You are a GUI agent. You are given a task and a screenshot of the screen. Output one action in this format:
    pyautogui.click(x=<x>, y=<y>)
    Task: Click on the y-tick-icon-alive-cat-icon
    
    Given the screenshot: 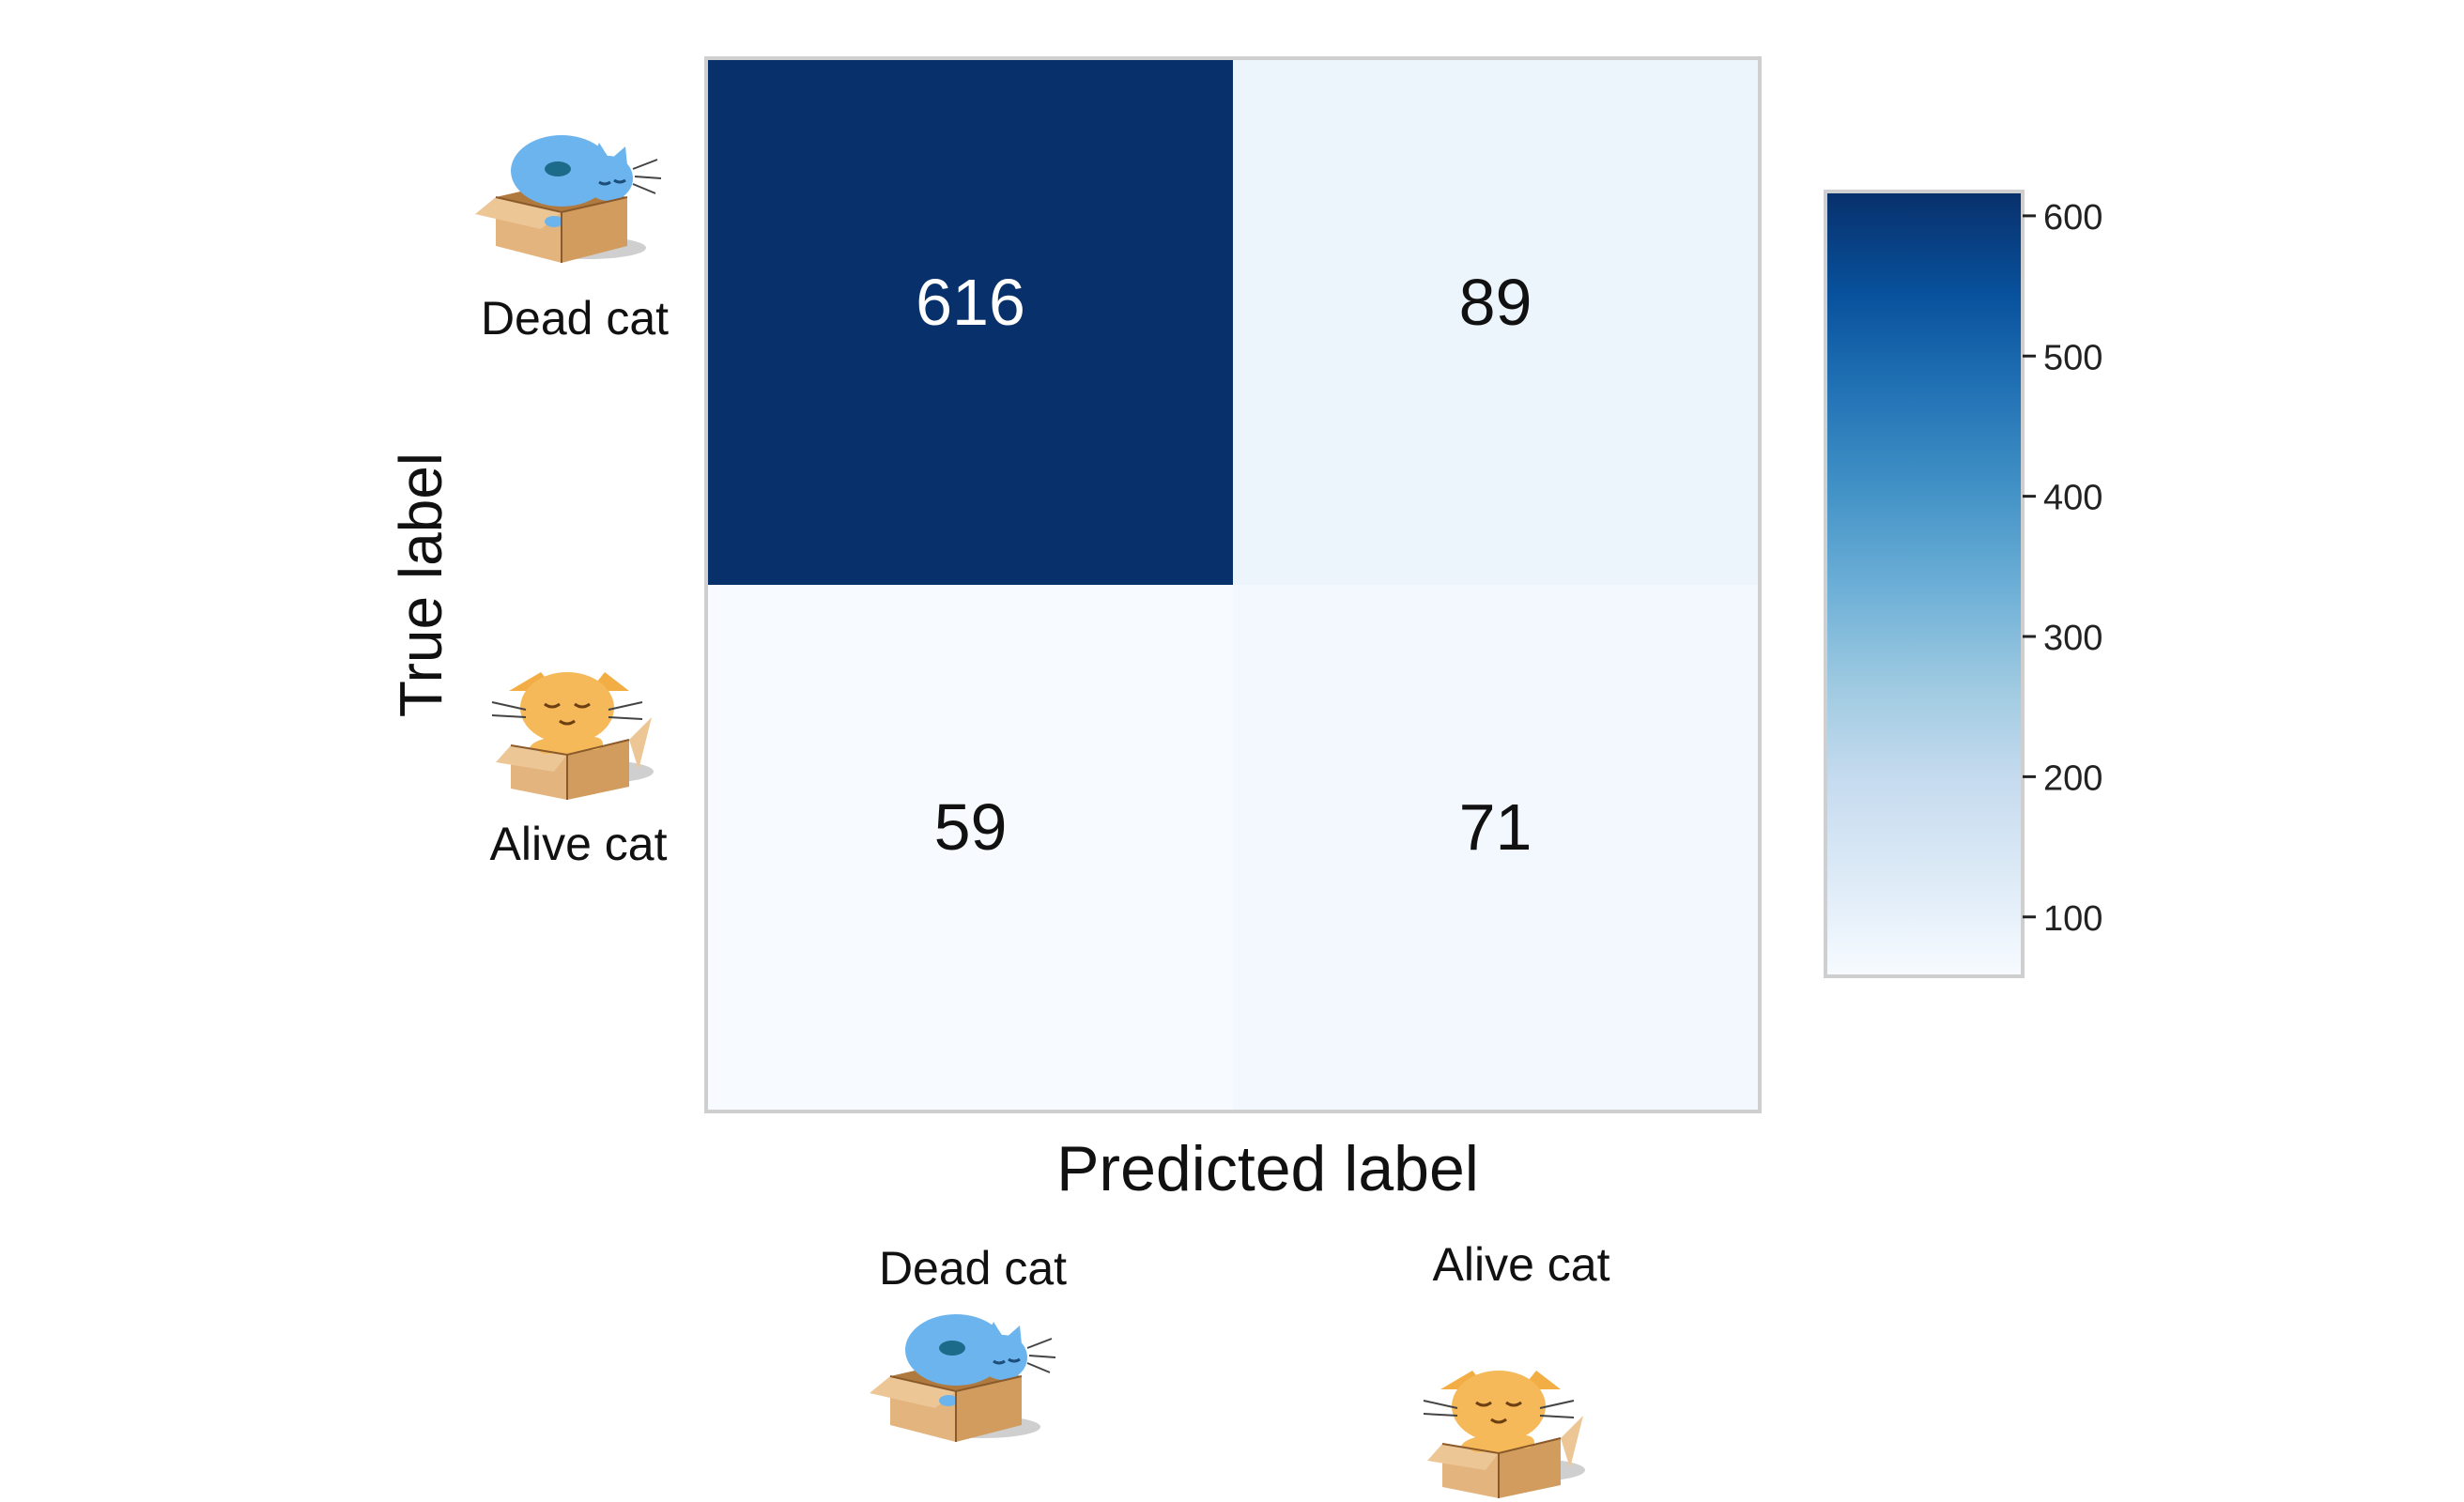 What is the action you would take?
    pyautogui.click(x=572, y=736)
    